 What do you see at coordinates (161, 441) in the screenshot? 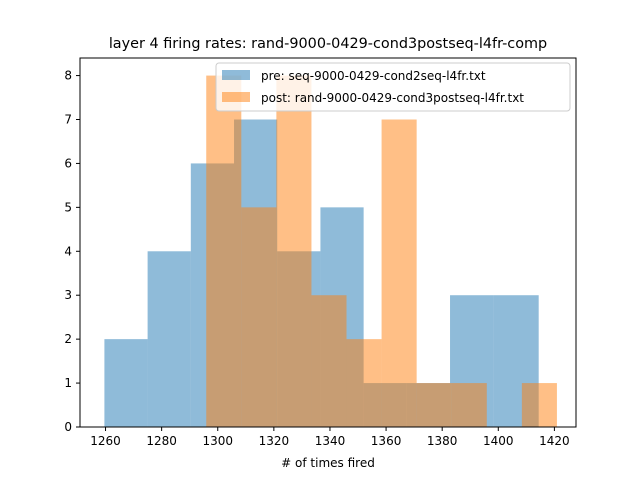
I see `x-tick-label: 1280` at bounding box center [161, 441].